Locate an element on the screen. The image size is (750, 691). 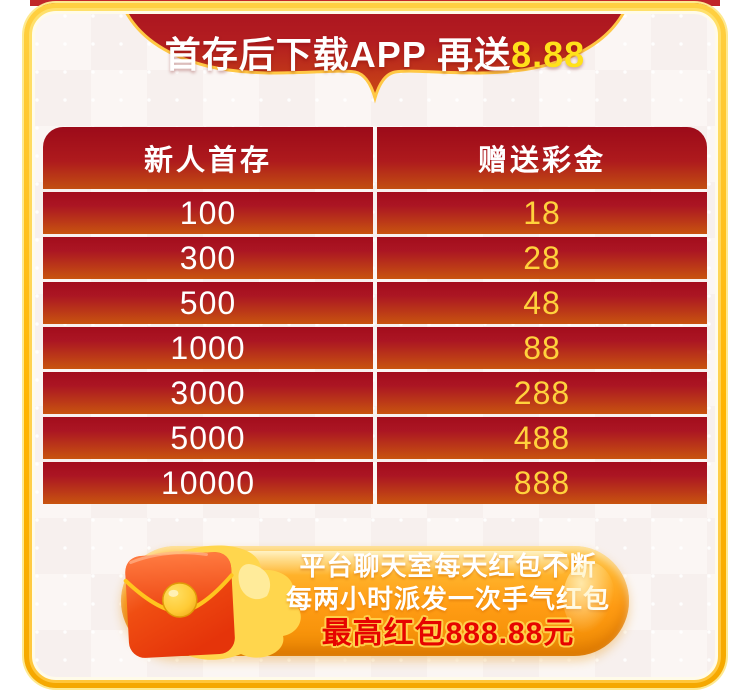
deposit-cell: 1000 is located at coordinates (208, 348).